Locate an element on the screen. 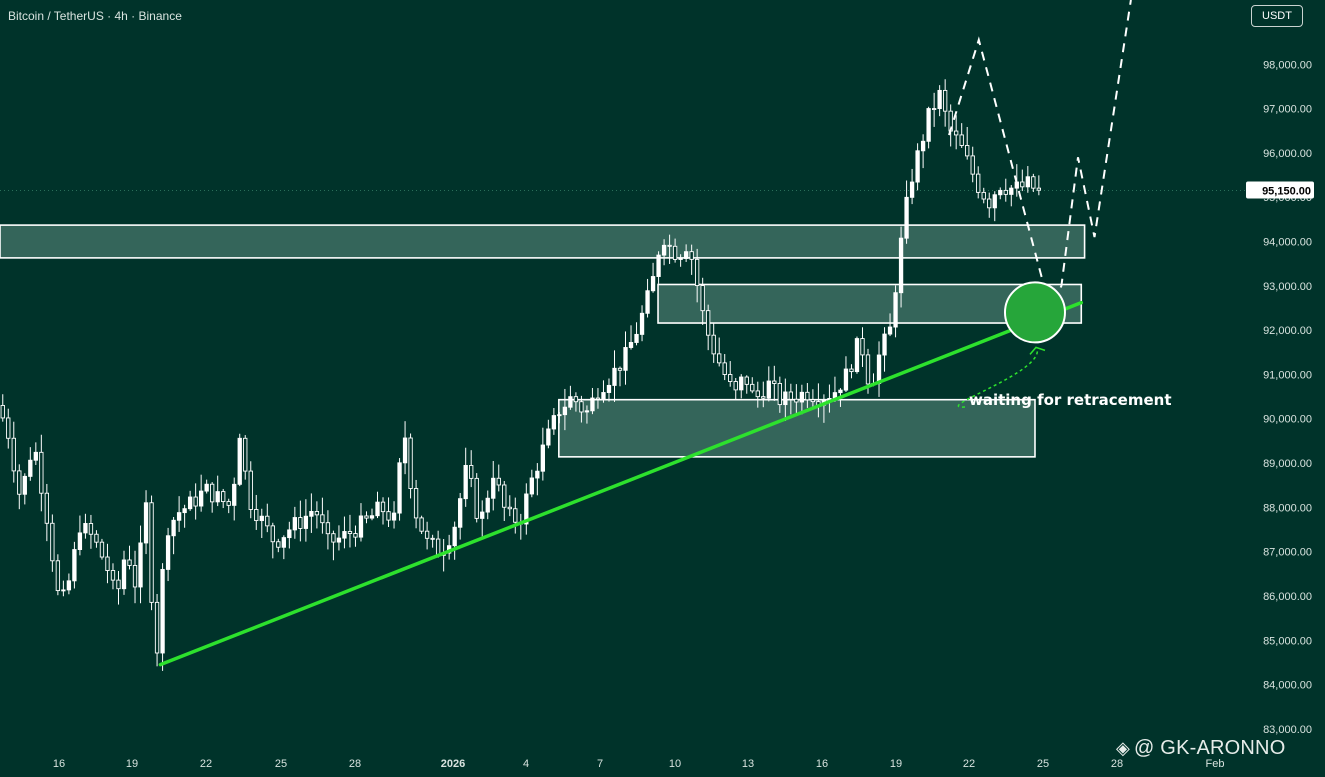  x-tick-label: 22 is located at coordinates (206, 764).